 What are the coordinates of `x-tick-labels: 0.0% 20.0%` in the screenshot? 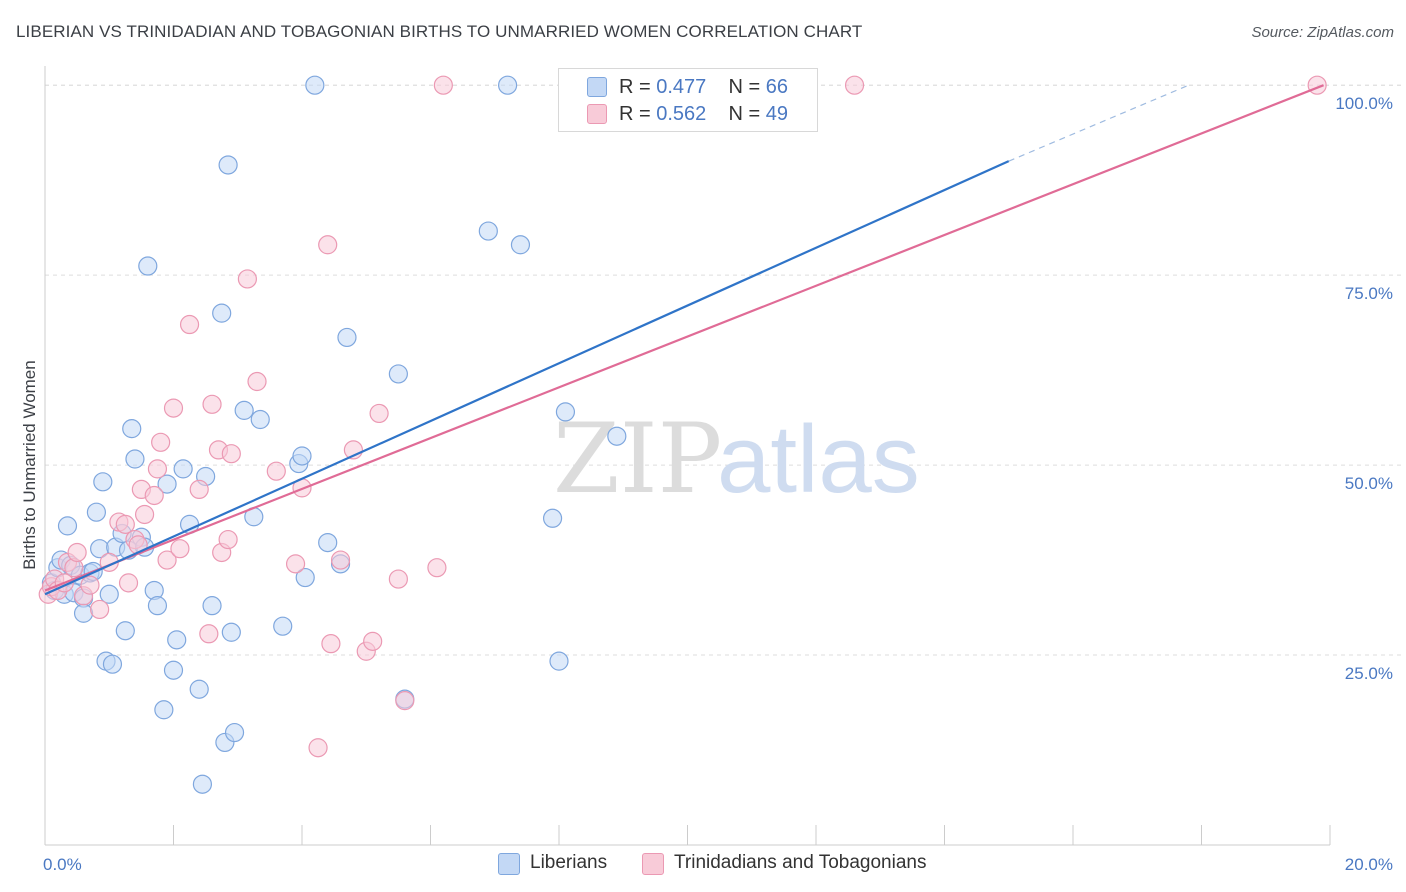 It's located at (718, 864).